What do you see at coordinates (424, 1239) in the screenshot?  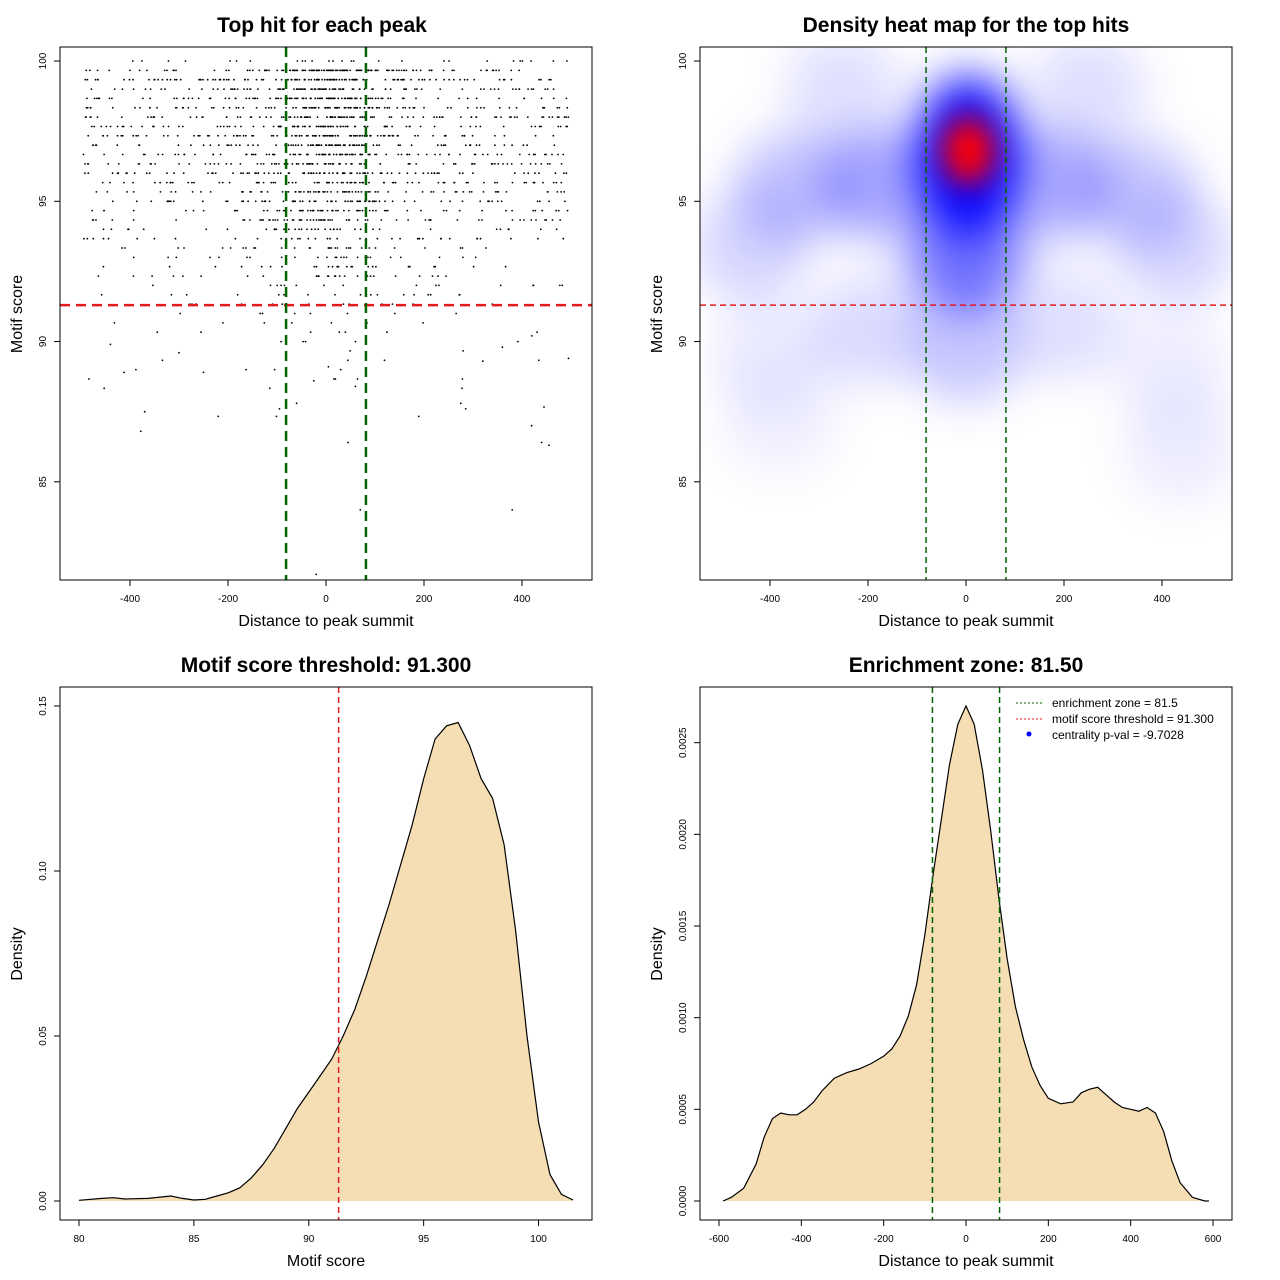 I see `x-tick-label: 95` at bounding box center [424, 1239].